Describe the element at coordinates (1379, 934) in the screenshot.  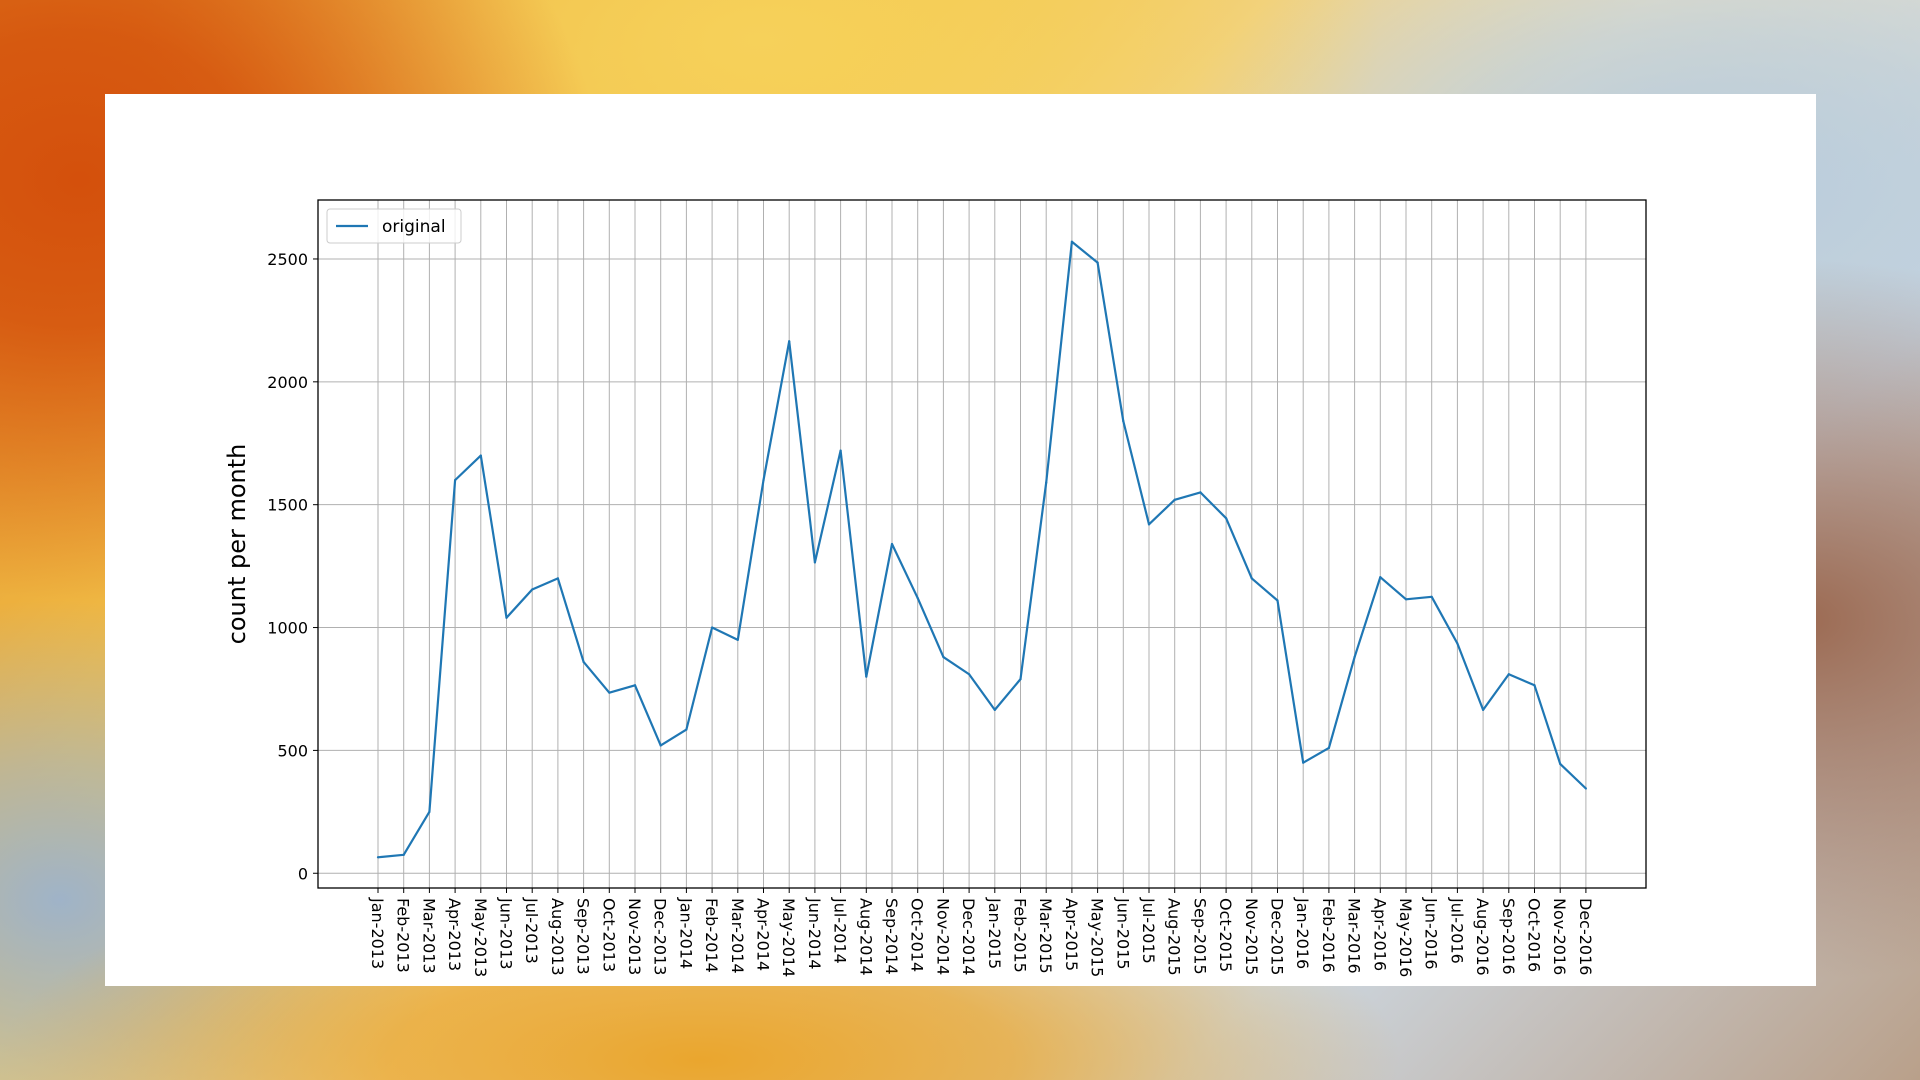
I see `x-tick-label: Apr-2016` at that location.